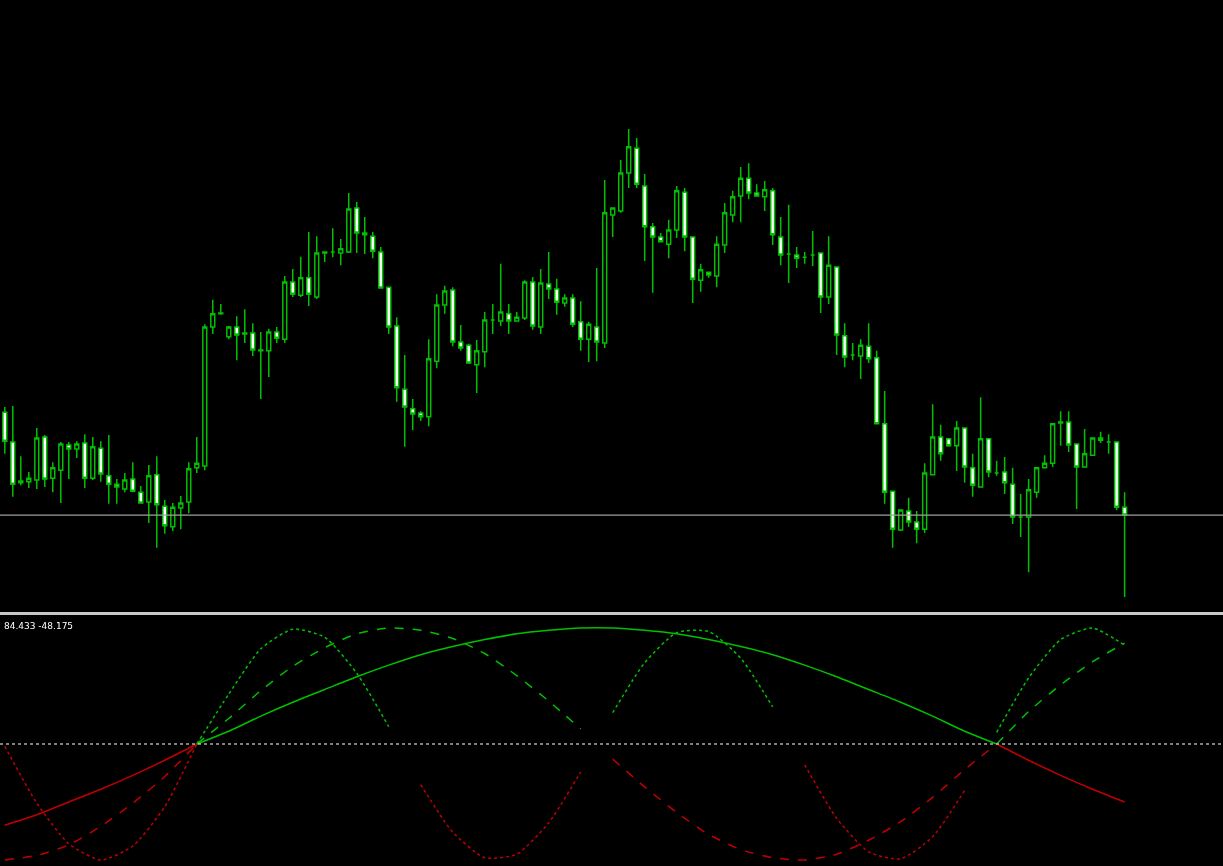 Image resolution: width=1223 pixels, height=866 pixels. What do you see at coordinates (39, 626) in the screenshot?
I see `annotation: 84.433 -48.175` at bounding box center [39, 626].